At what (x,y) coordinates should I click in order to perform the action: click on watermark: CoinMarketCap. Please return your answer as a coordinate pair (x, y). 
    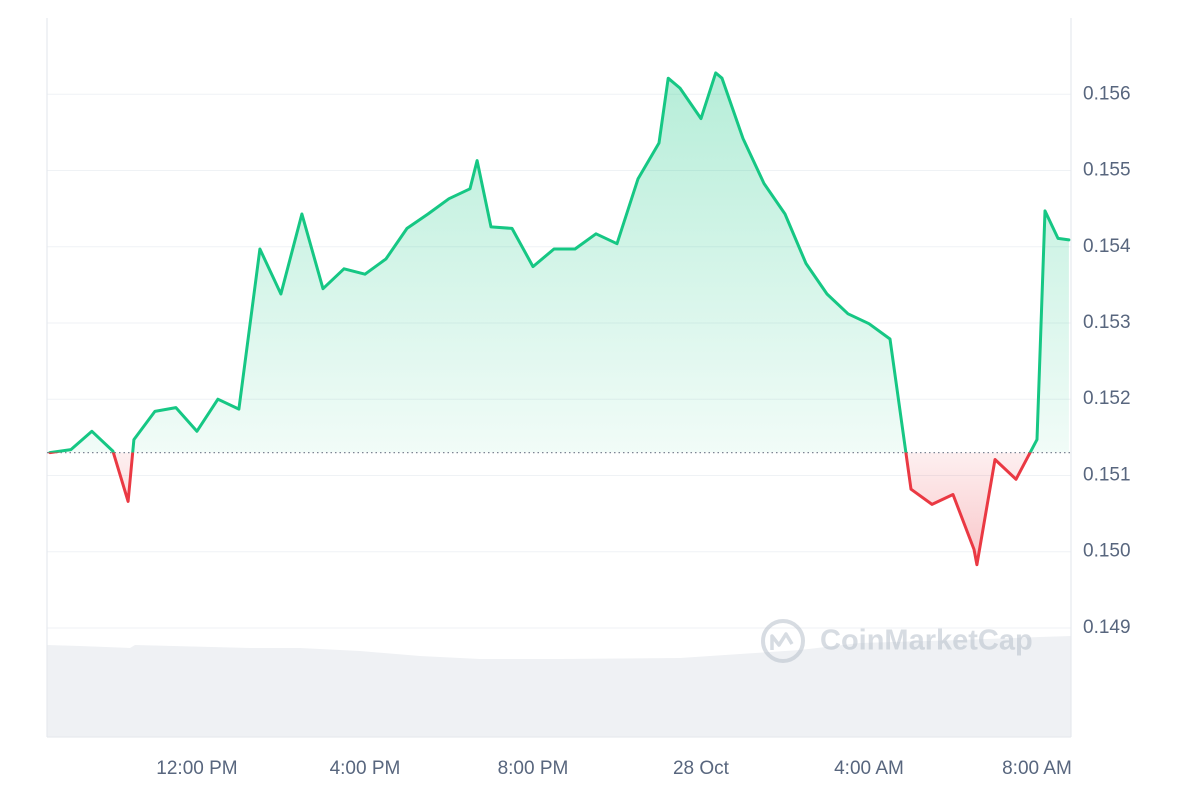
    Looking at the image, I should click on (897, 641).